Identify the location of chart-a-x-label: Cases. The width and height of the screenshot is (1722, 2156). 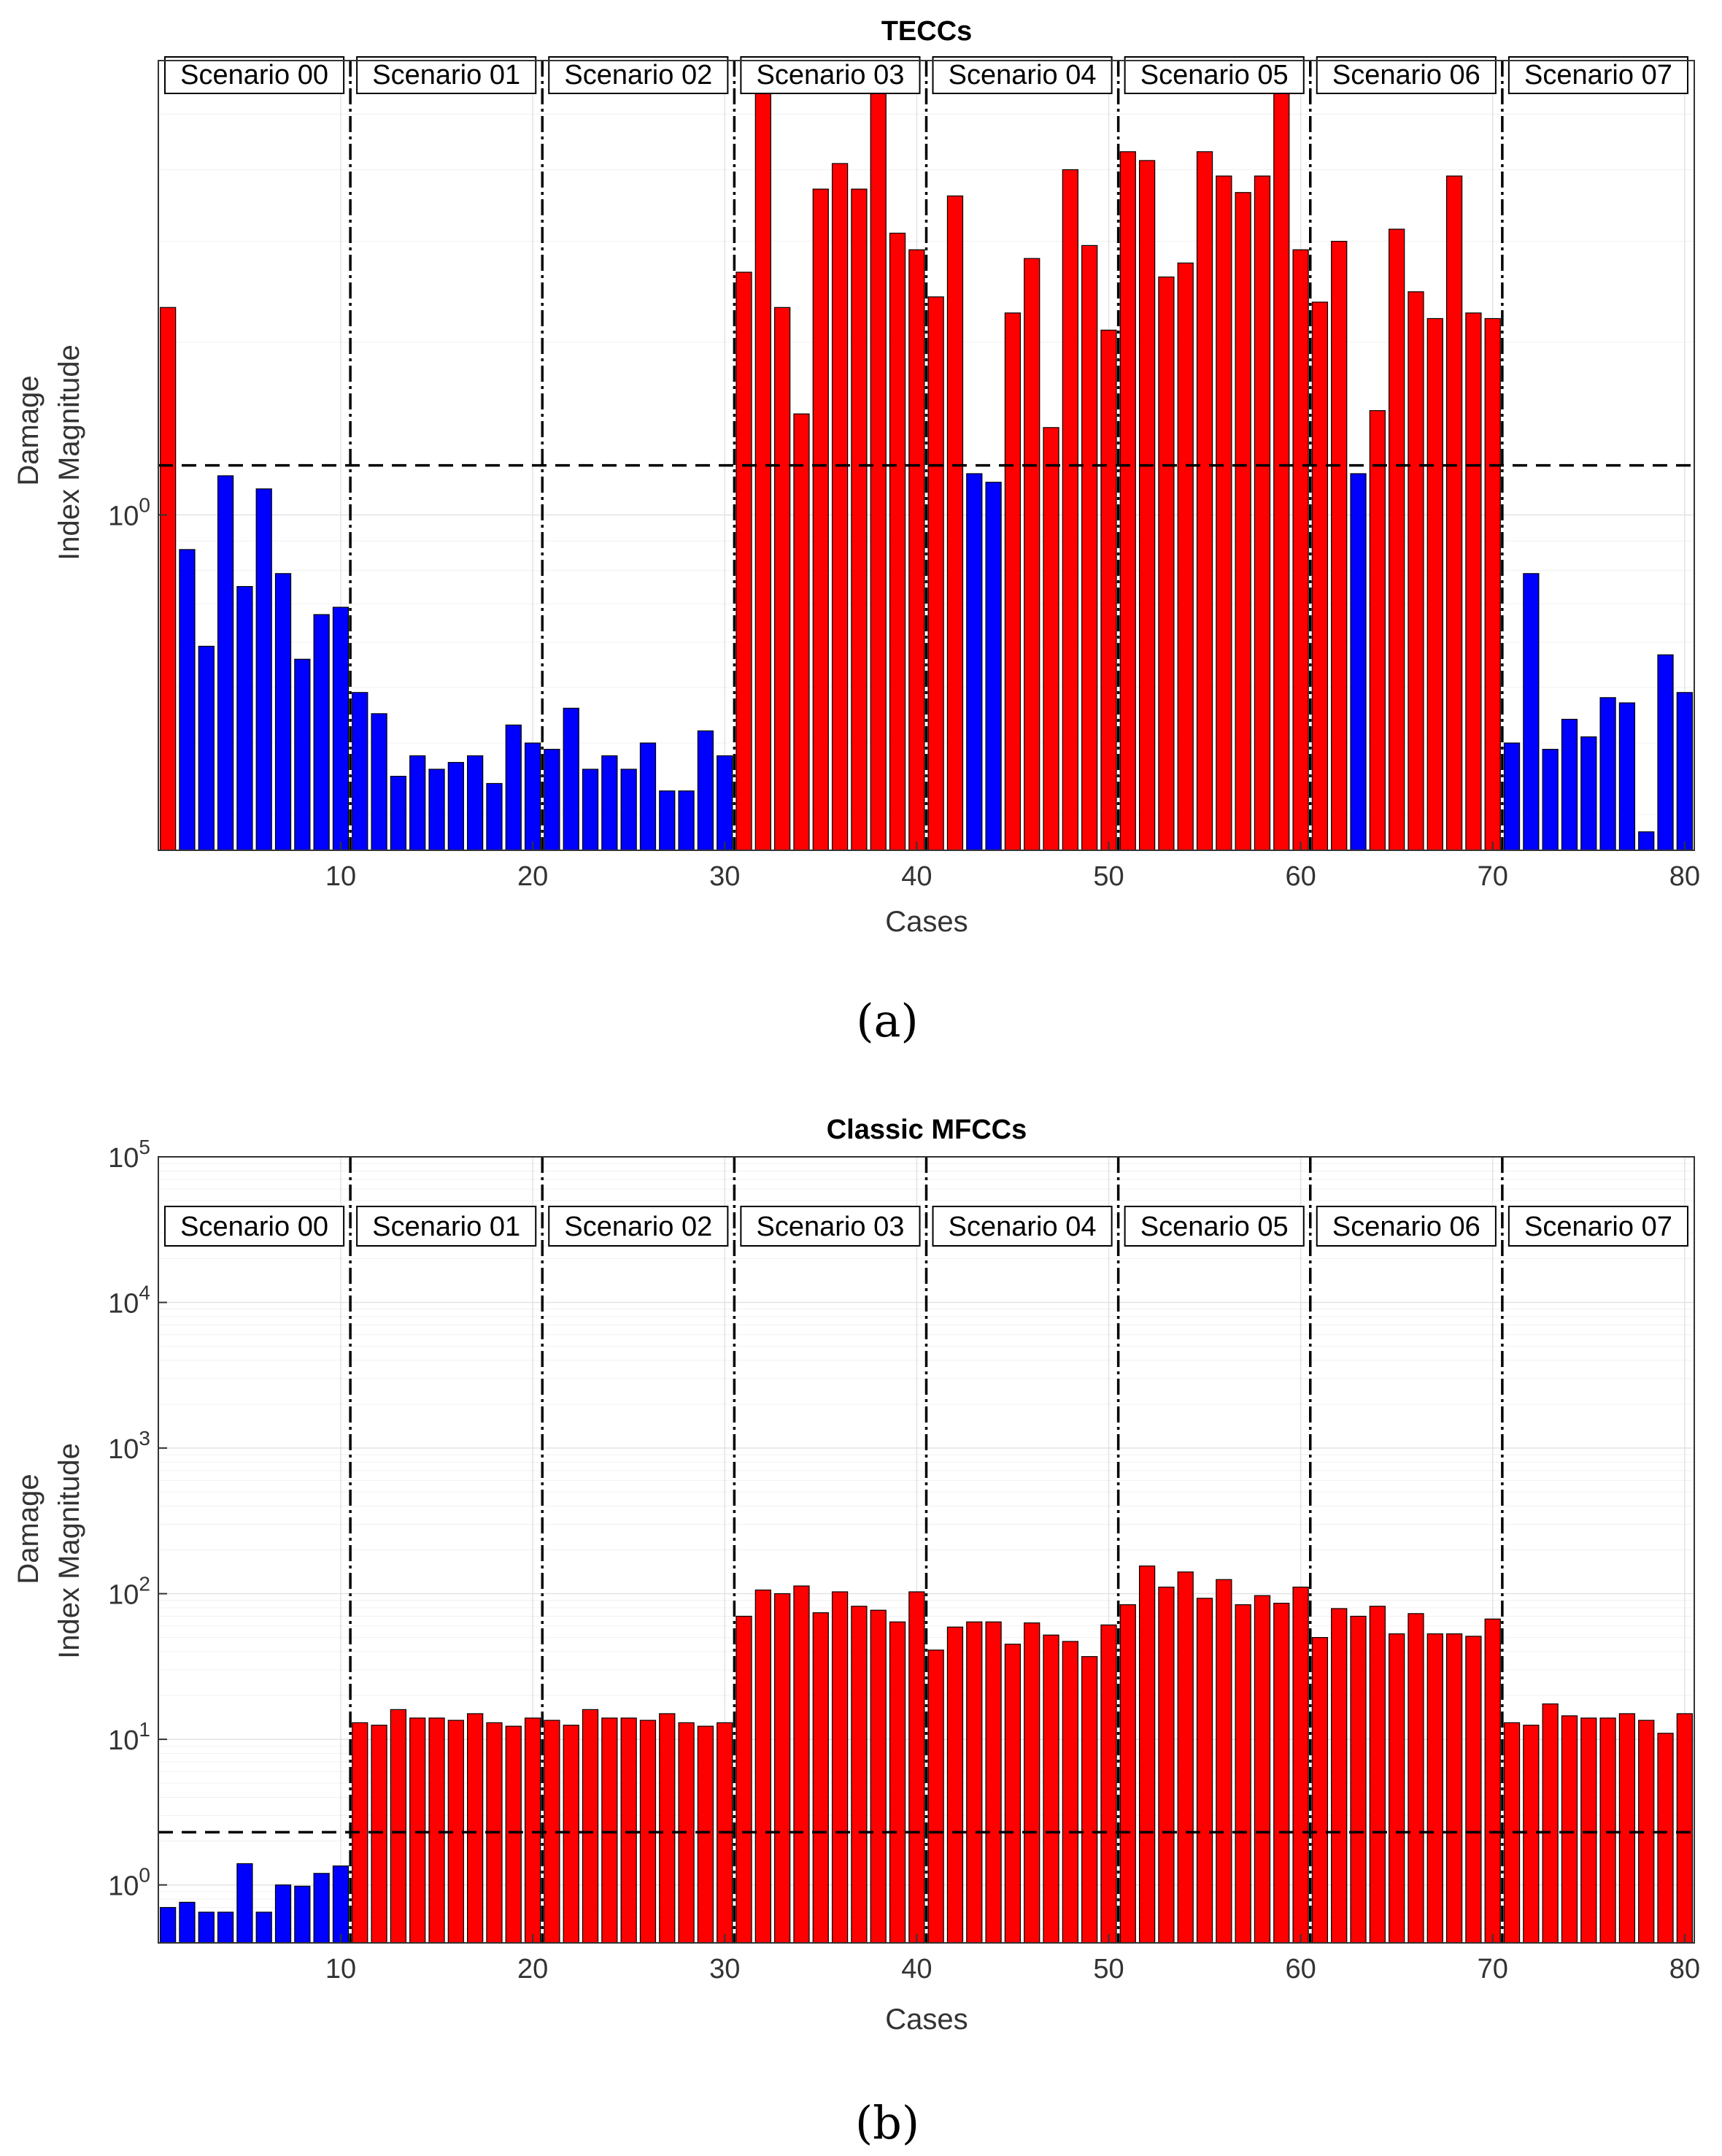
(927, 922).